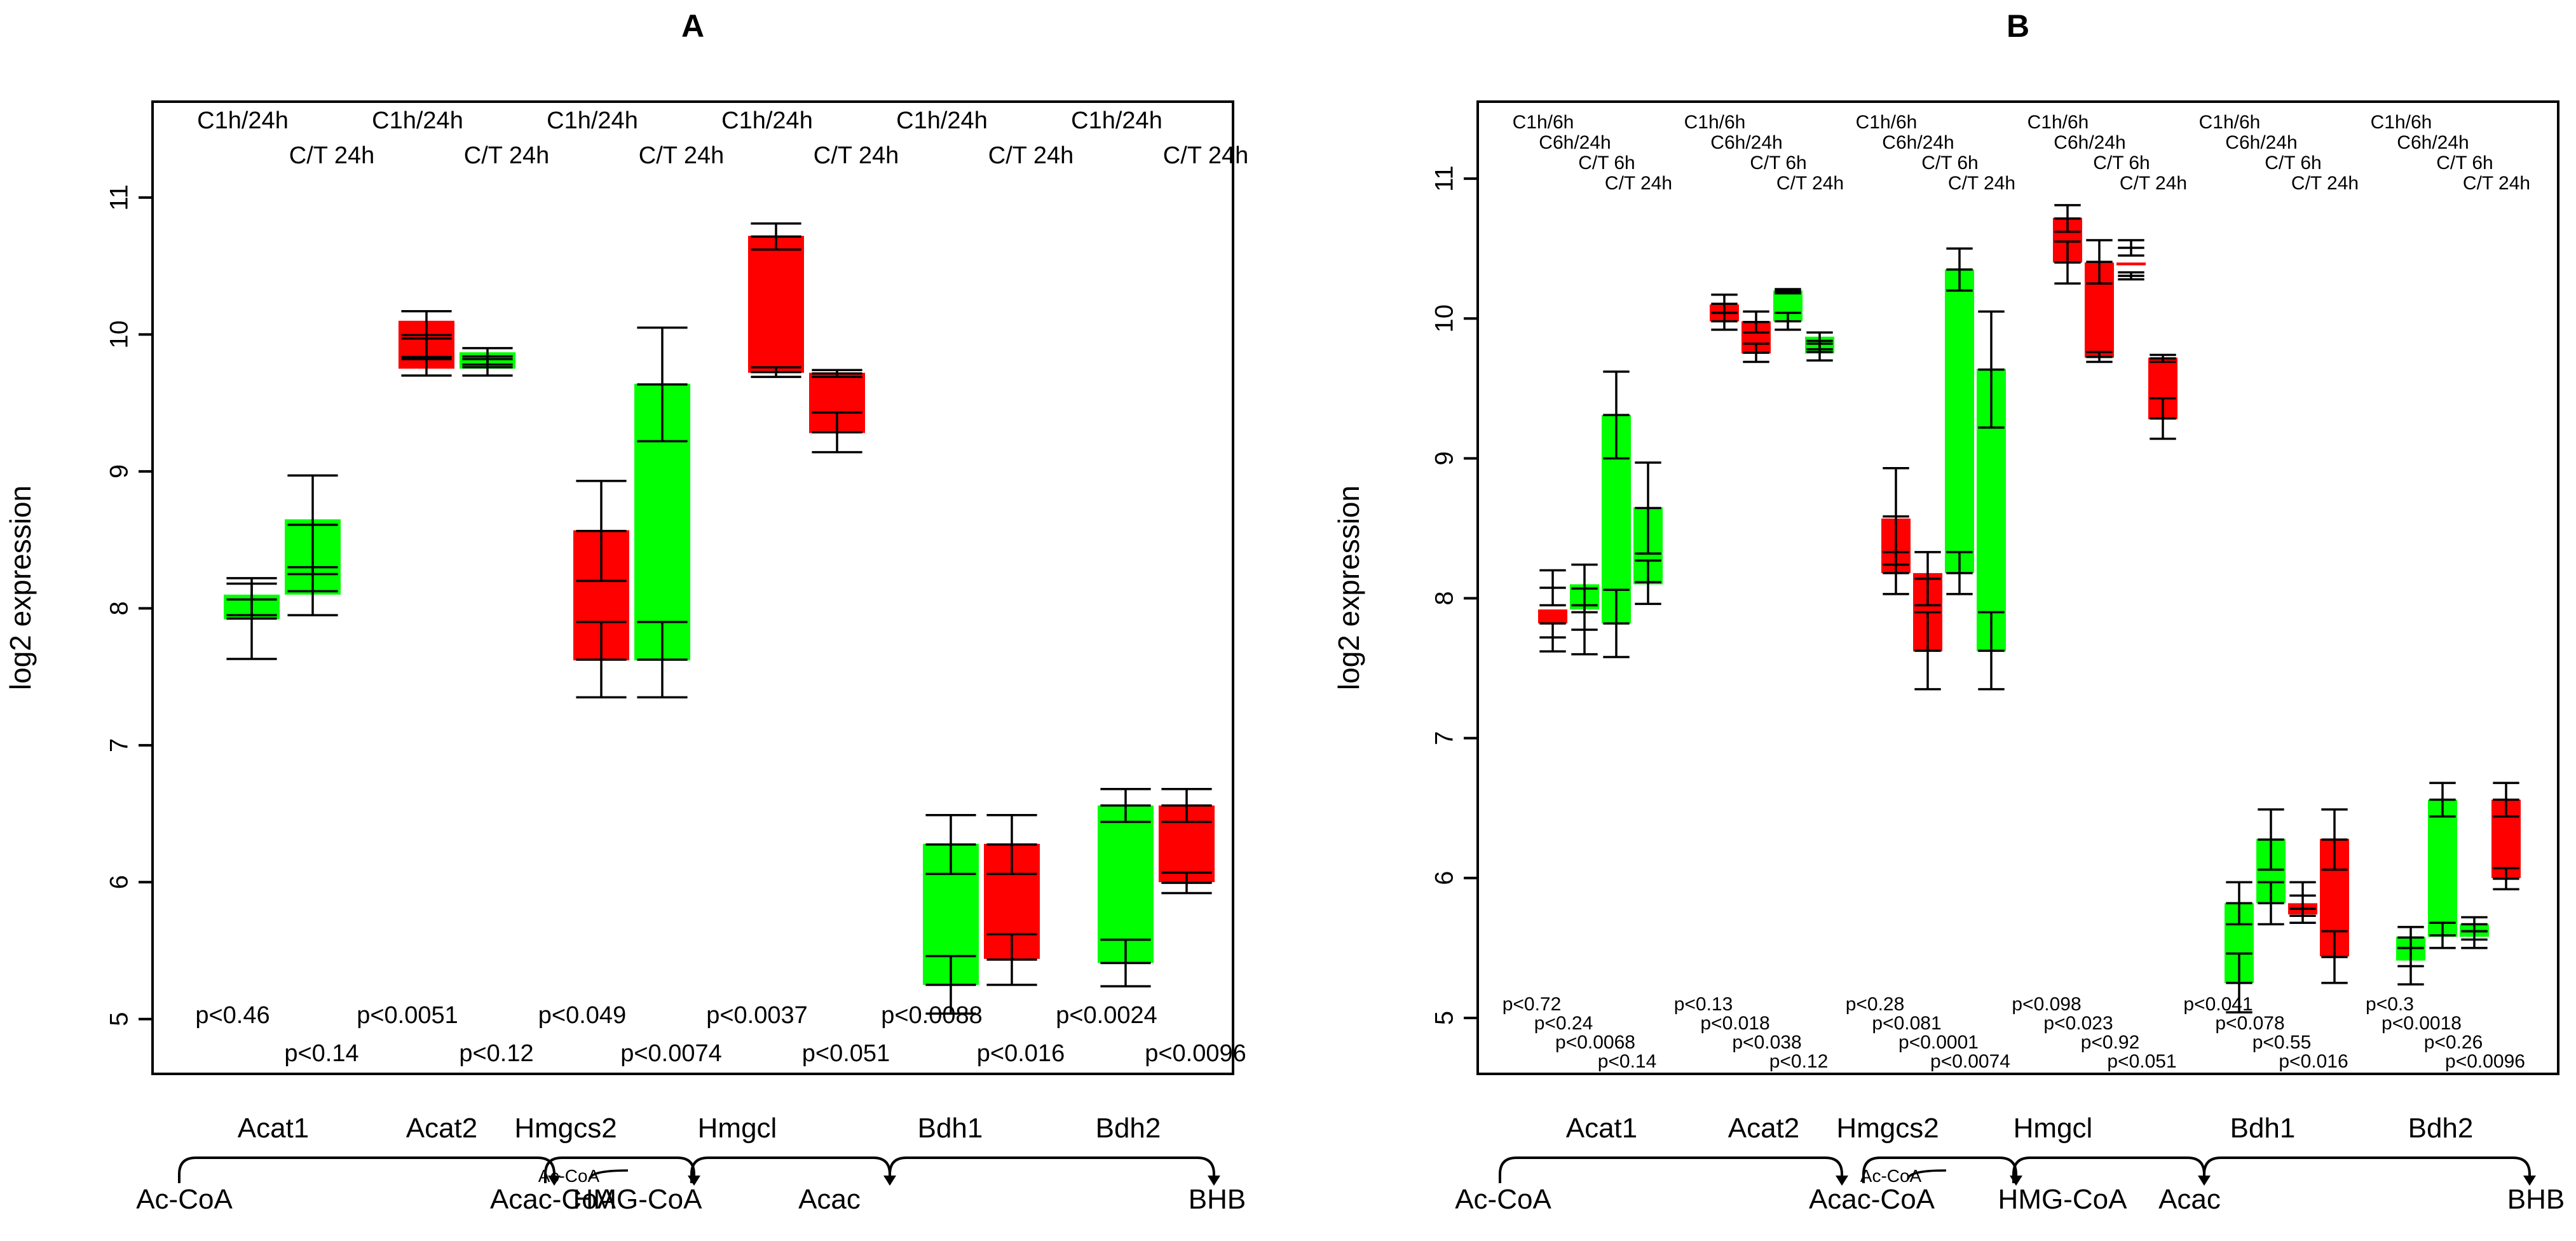 Image resolution: width=2576 pixels, height=1241 pixels. What do you see at coordinates (2110, 1042) in the screenshot?
I see `p-value-label: p<0.92` at bounding box center [2110, 1042].